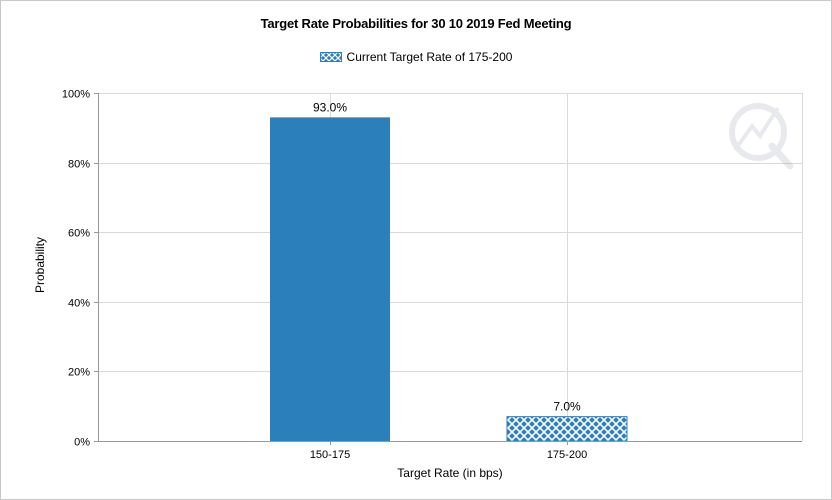  I want to click on legend-label: Current Target Rate of 175-200, so click(429, 57).